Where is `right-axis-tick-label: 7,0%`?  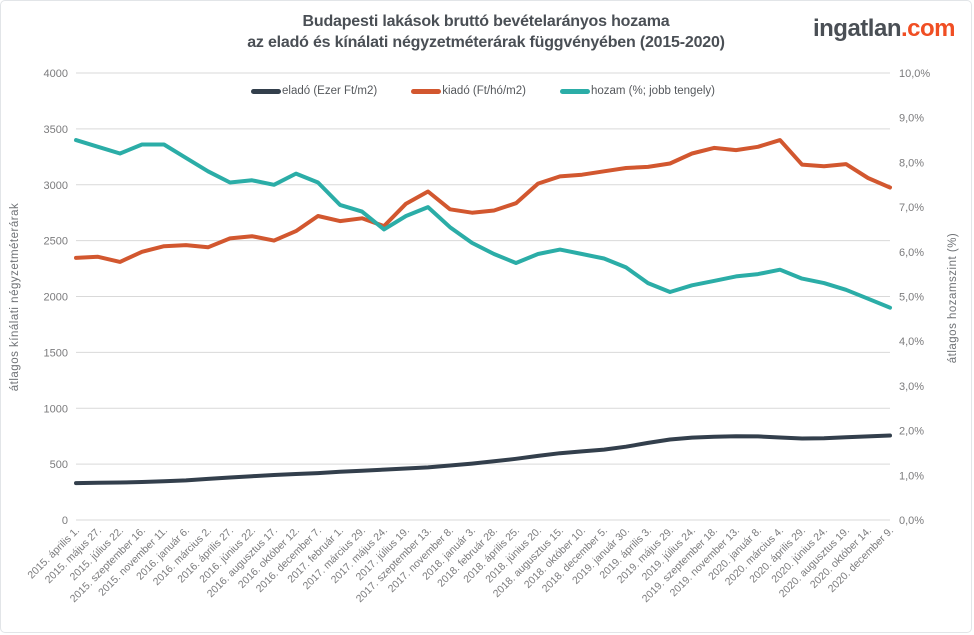
right-axis-tick-label: 7,0% is located at coordinates (911, 208).